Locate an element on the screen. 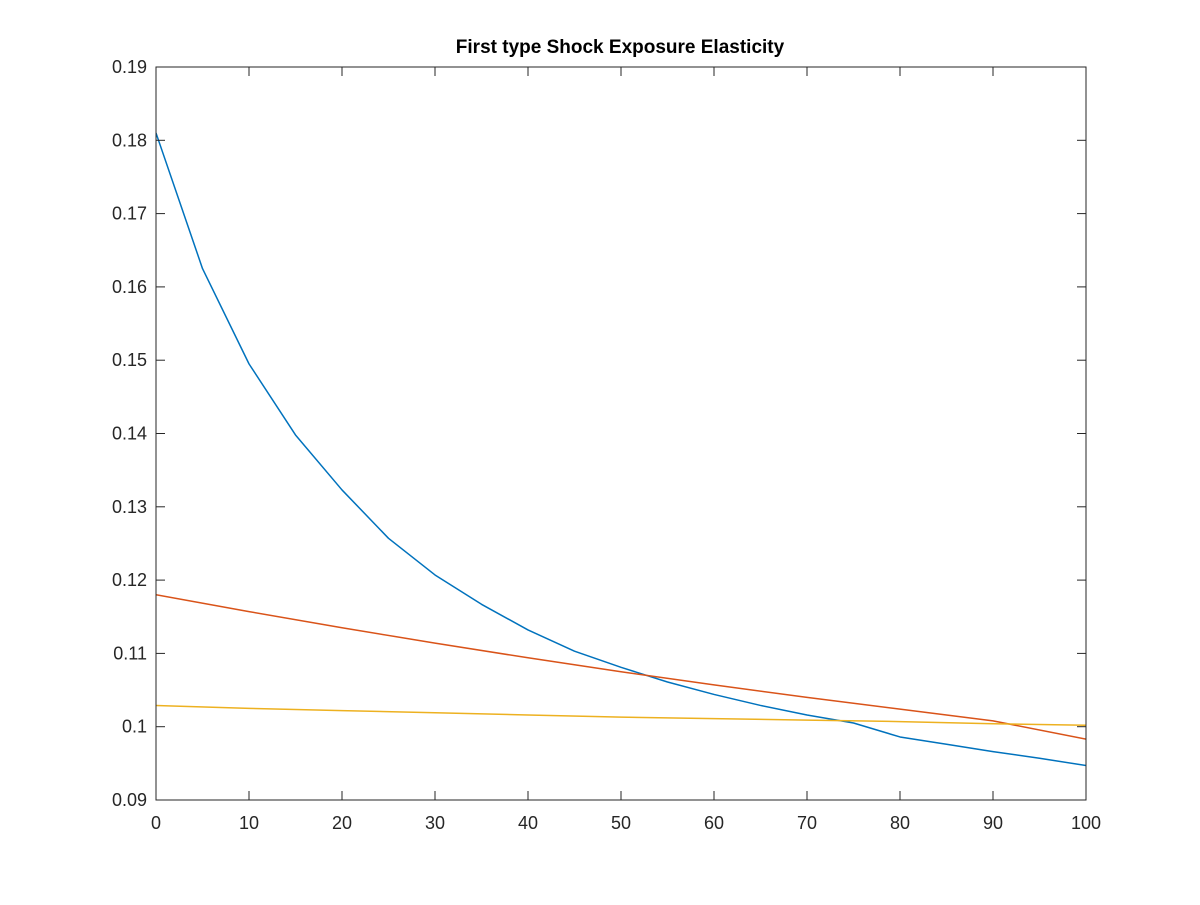  y-tick-label: 0.16 is located at coordinates (129, 287).